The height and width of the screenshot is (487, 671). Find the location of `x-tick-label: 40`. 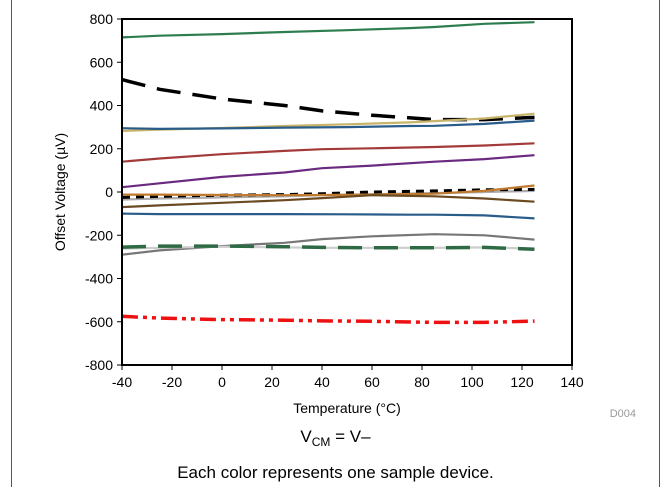

x-tick-label: 40 is located at coordinates (322, 382).